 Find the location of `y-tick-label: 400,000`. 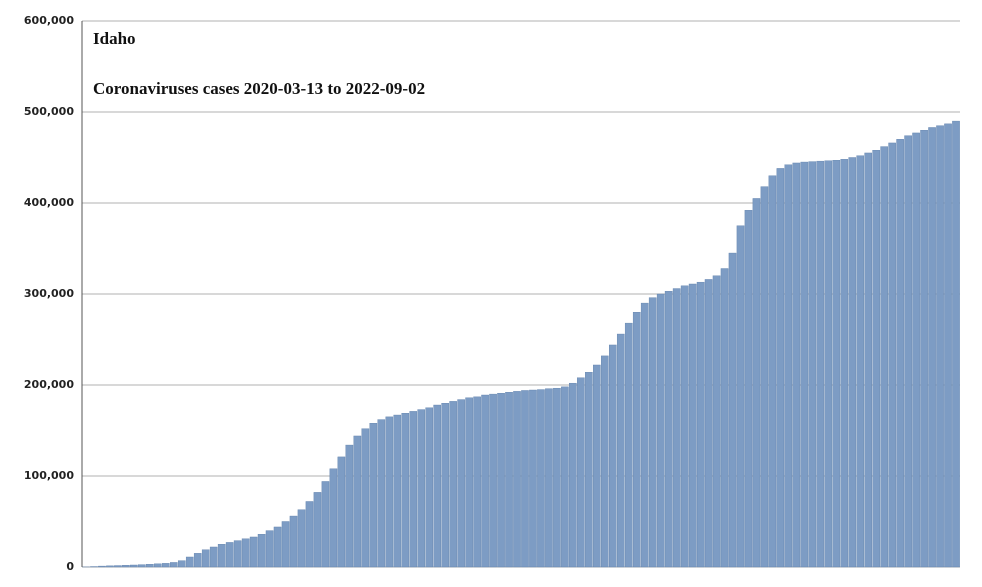

y-tick-label: 400,000 is located at coordinates (49, 202).